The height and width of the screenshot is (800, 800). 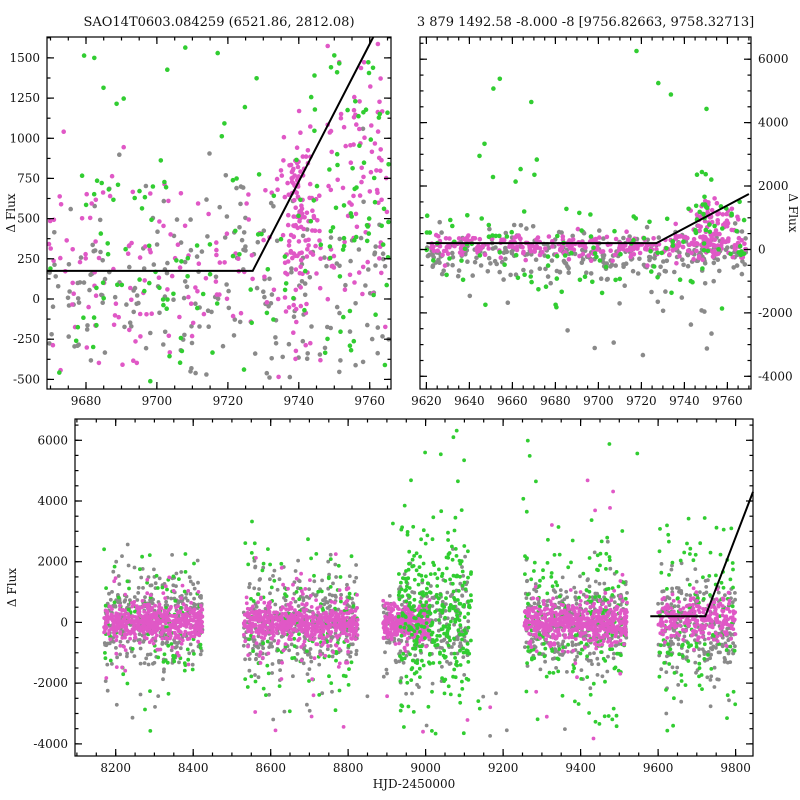 What do you see at coordinates (26, 339) in the screenshot?
I see `svg-text: -250` at bounding box center [26, 339].